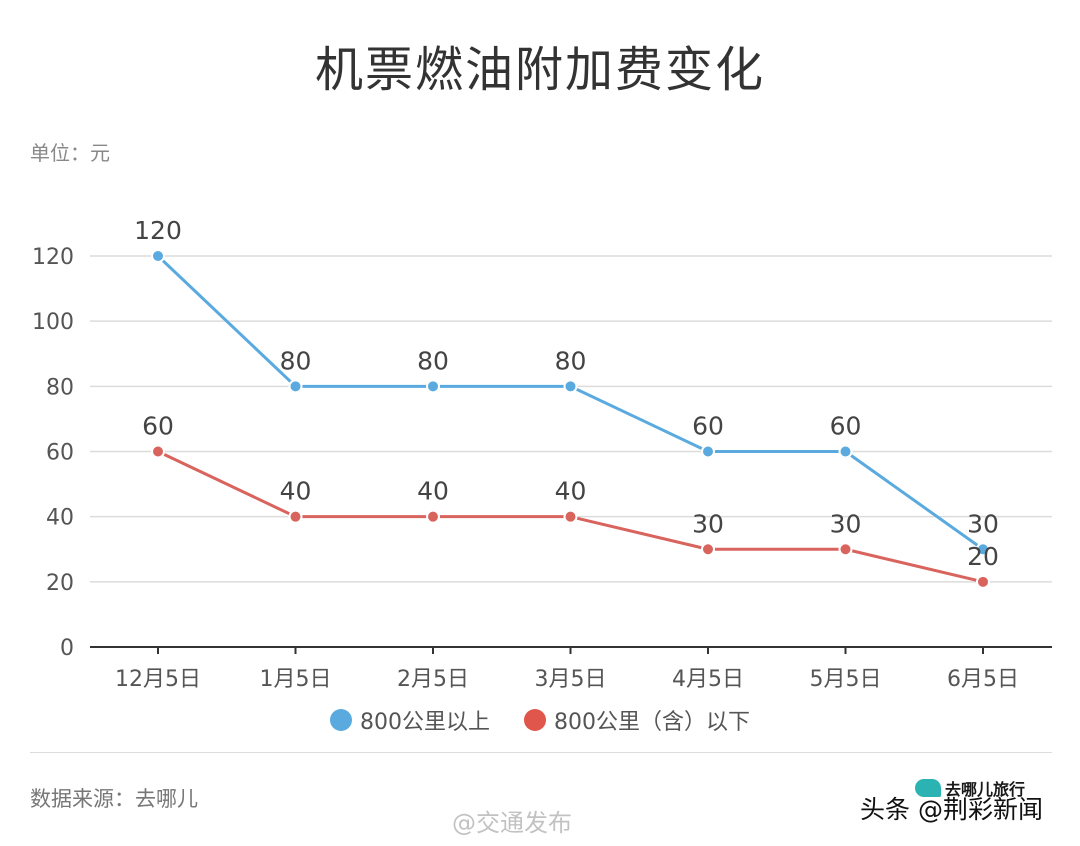 This screenshot has width=1080, height=846. What do you see at coordinates (53, 257) in the screenshot?
I see `y-tick-label: 120` at bounding box center [53, 257].